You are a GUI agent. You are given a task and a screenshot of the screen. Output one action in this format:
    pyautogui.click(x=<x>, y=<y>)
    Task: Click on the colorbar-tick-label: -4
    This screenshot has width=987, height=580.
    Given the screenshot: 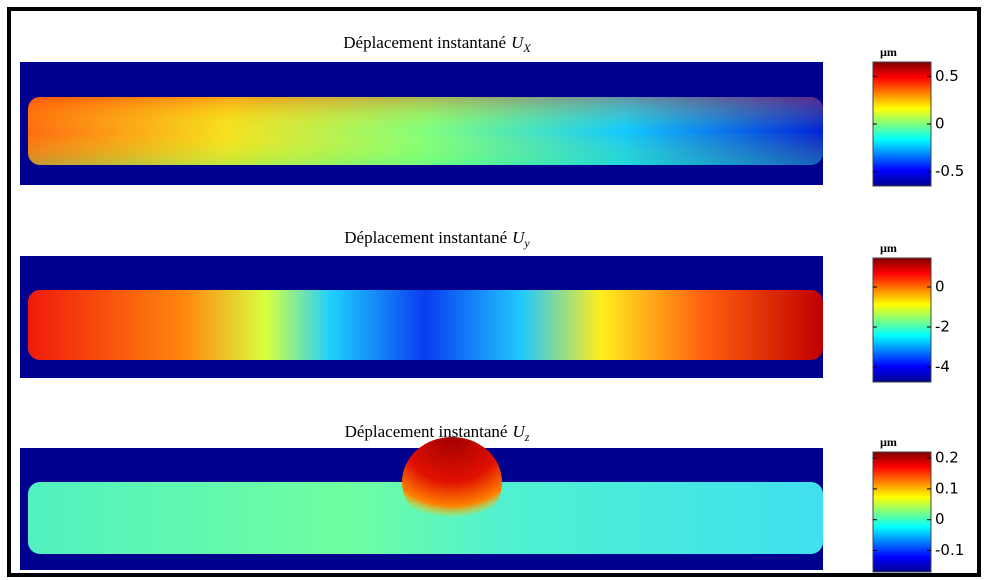 What is the action you would take?
    pyautogui.click(x=942, y=367)
    